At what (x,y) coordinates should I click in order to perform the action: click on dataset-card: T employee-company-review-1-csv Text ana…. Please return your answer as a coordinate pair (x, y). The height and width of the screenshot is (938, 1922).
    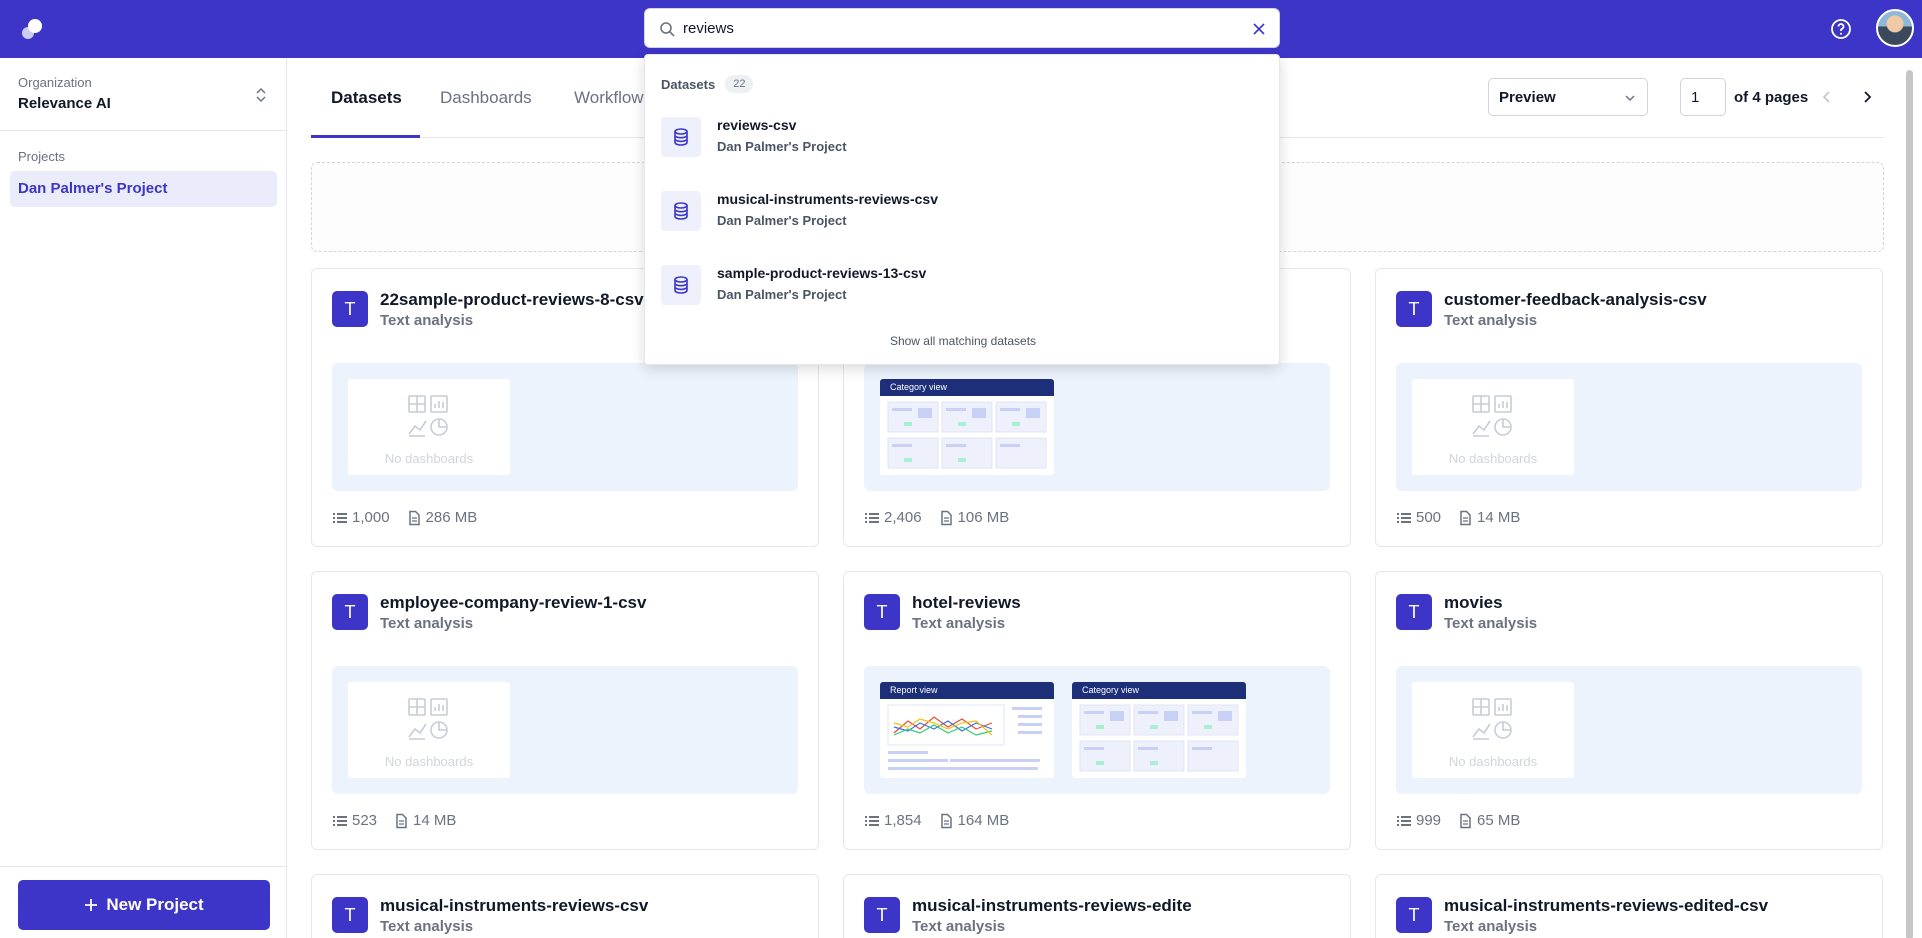
    Looking at the image, I should click on (565, 710).